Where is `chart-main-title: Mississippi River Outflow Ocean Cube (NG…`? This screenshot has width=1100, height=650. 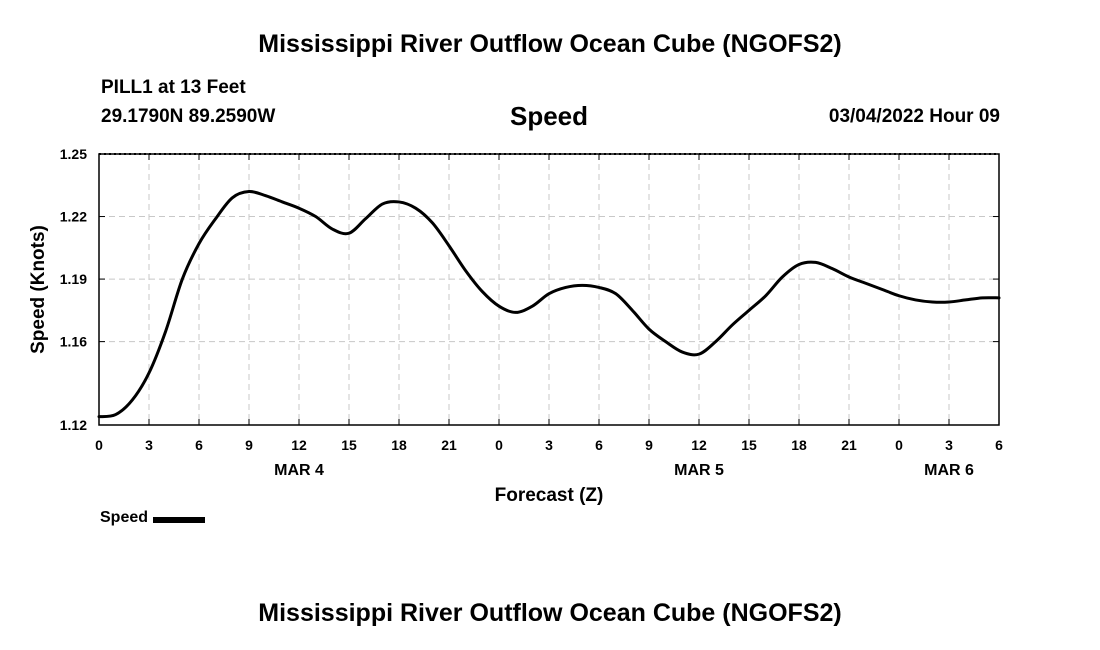
chart-main-title: Mississippi River Outflow Ocean Cube (NG… is located at coordinates (550, 44).